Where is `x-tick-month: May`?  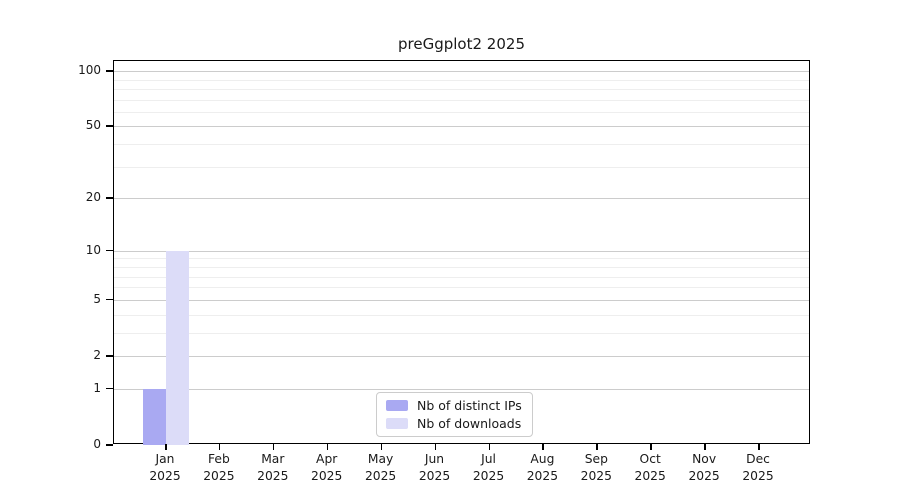 x-tick-month: May is located at coordinates (380, 459).